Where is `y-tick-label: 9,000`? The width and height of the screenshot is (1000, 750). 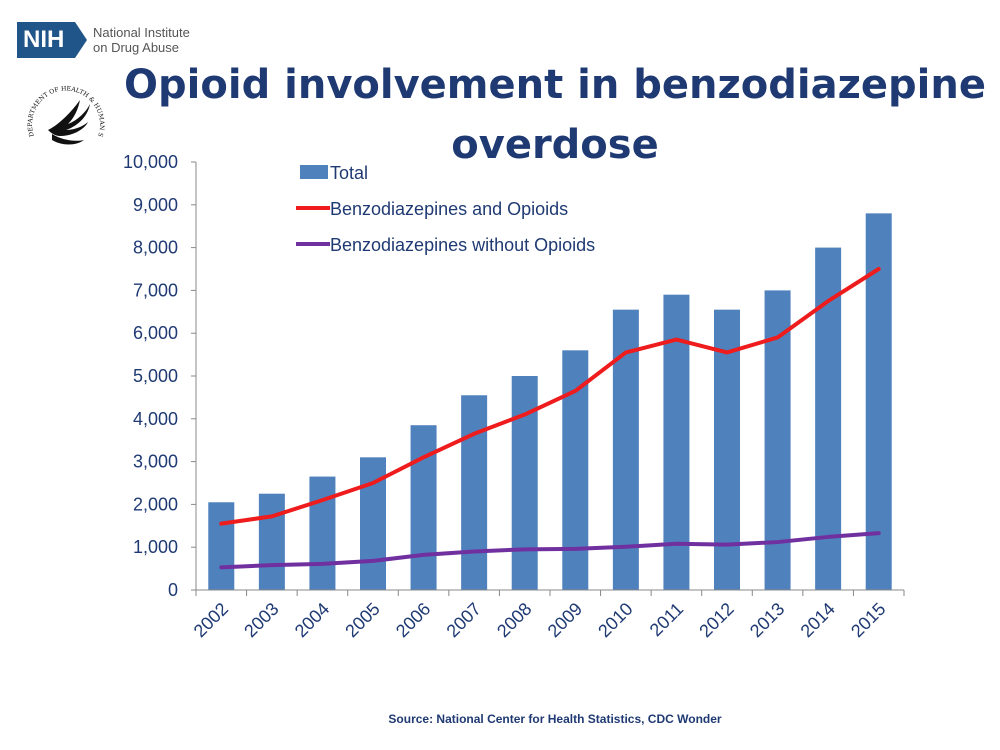 y-tick-label: 9,000 is located at coordinates (155, 205).